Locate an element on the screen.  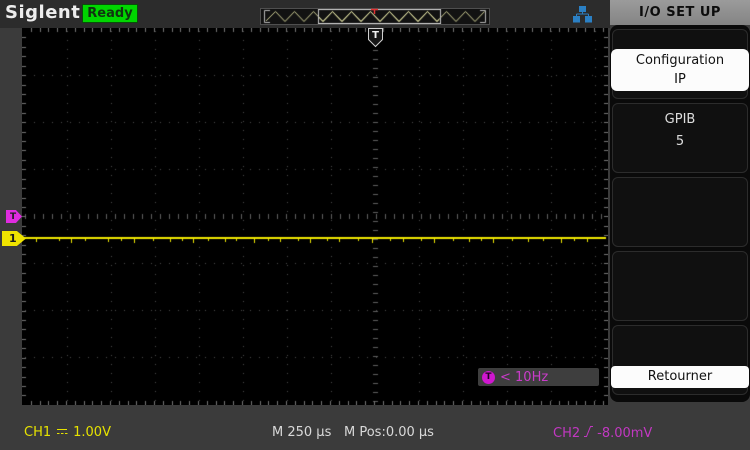
brand-logo: Siglent is located at coordinates (43, 12).